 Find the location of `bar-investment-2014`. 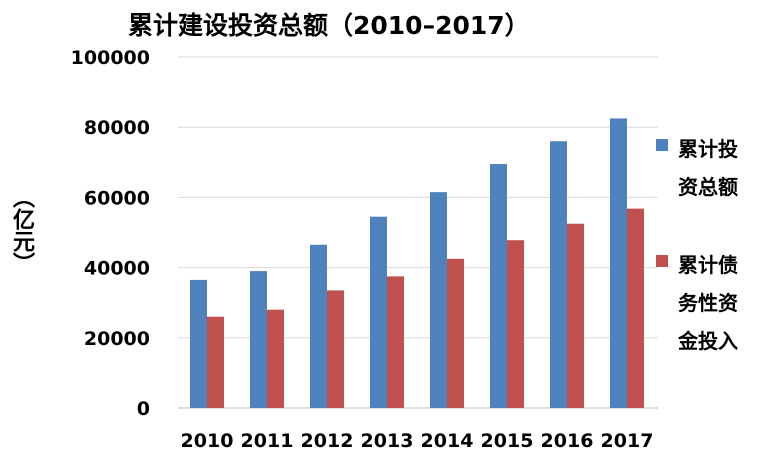

bar-investment-2014 is located at coordinates (438, 300).